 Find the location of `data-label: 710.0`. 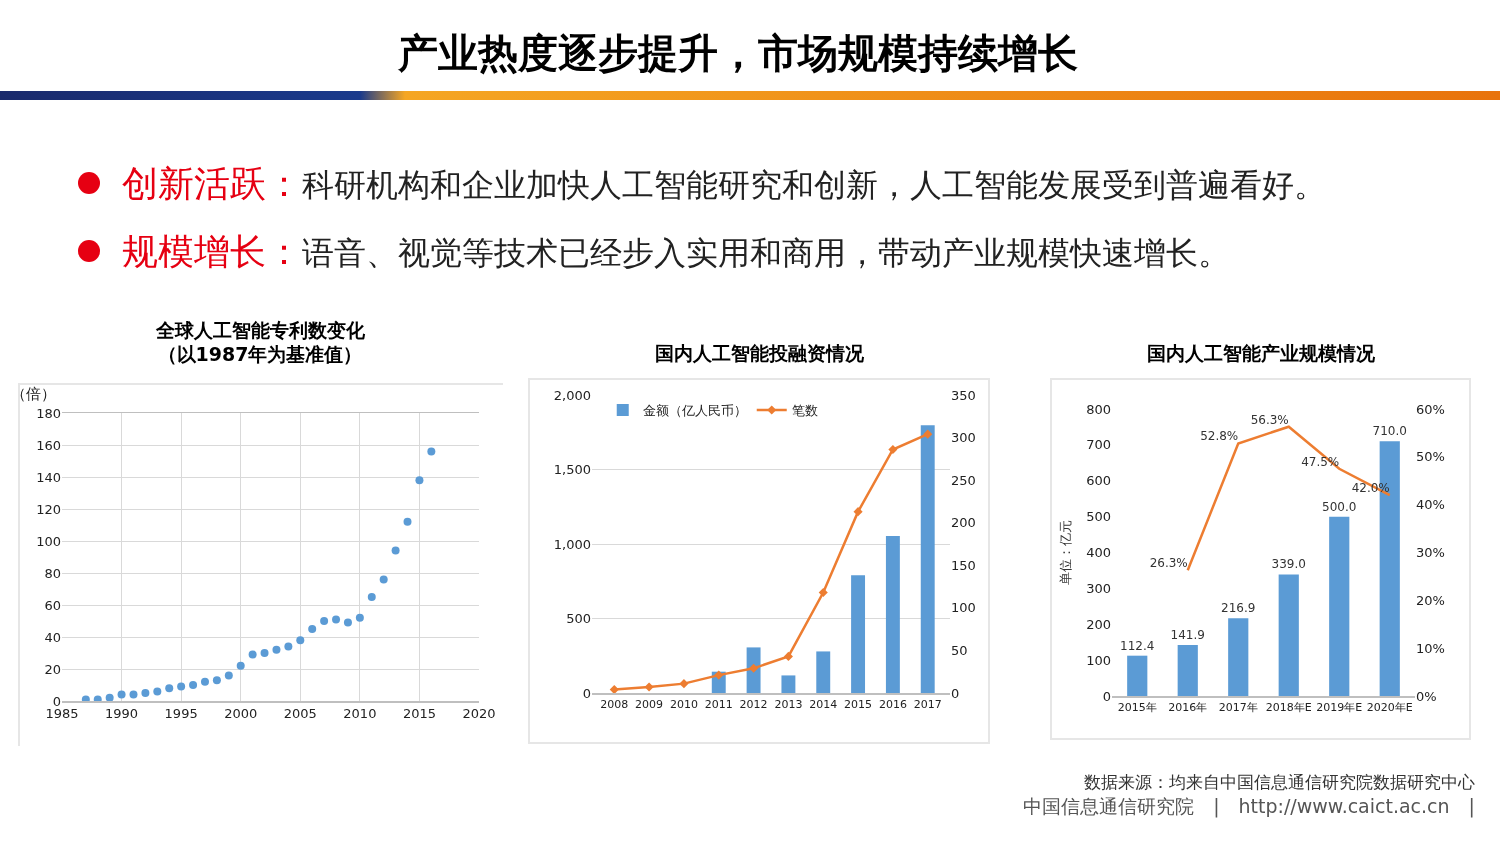

data-label: 710.0 is located at coordinates (1389, 431).